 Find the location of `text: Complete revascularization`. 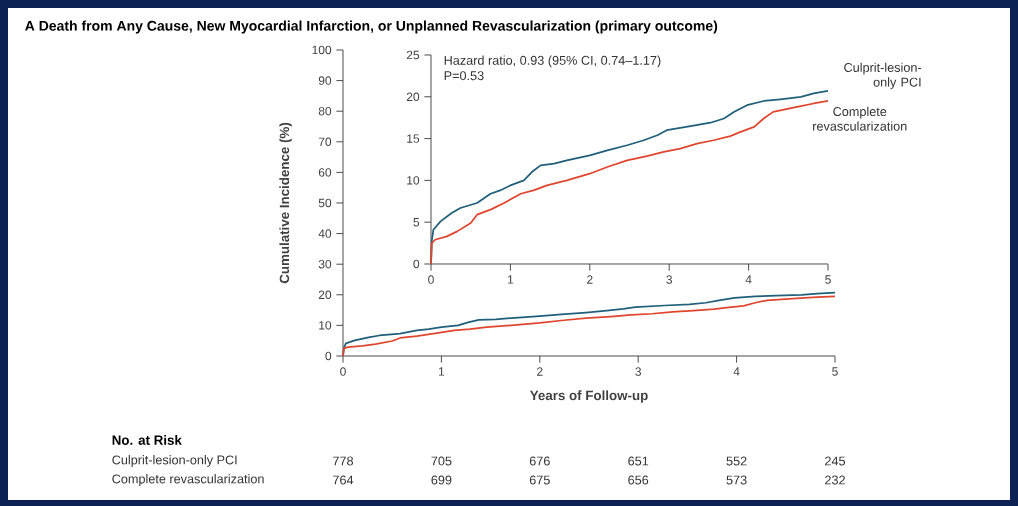

text: Complete revascularization is located at coordinates (188, 480).